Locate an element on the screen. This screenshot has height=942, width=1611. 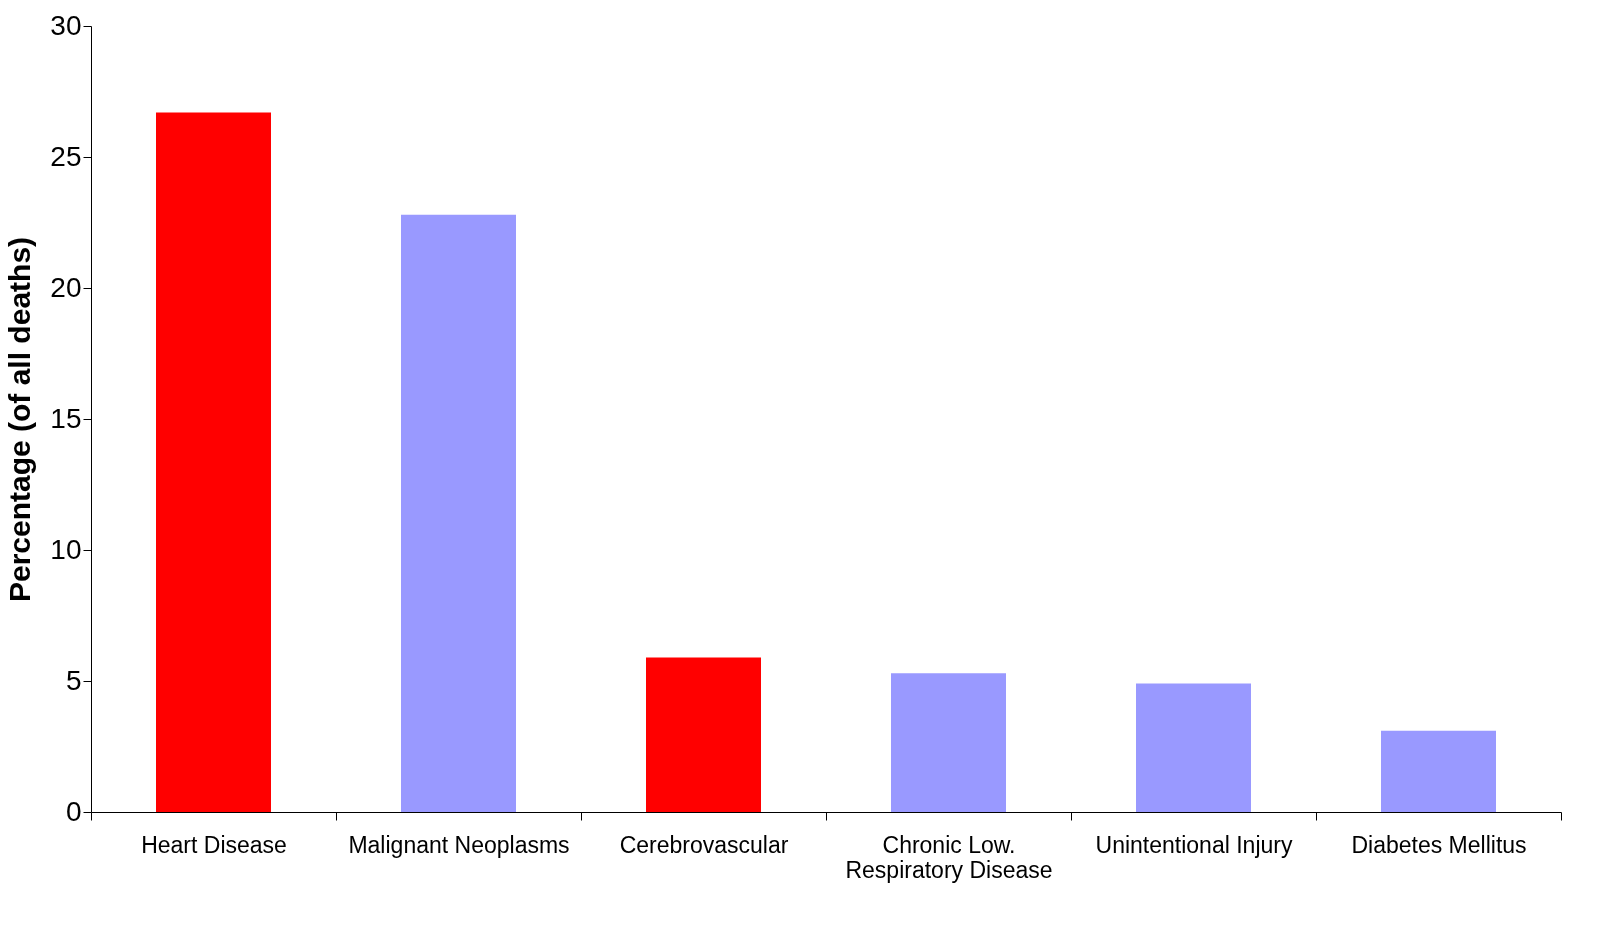
y-tick-label: 25 is located at coordinates (66, 156).